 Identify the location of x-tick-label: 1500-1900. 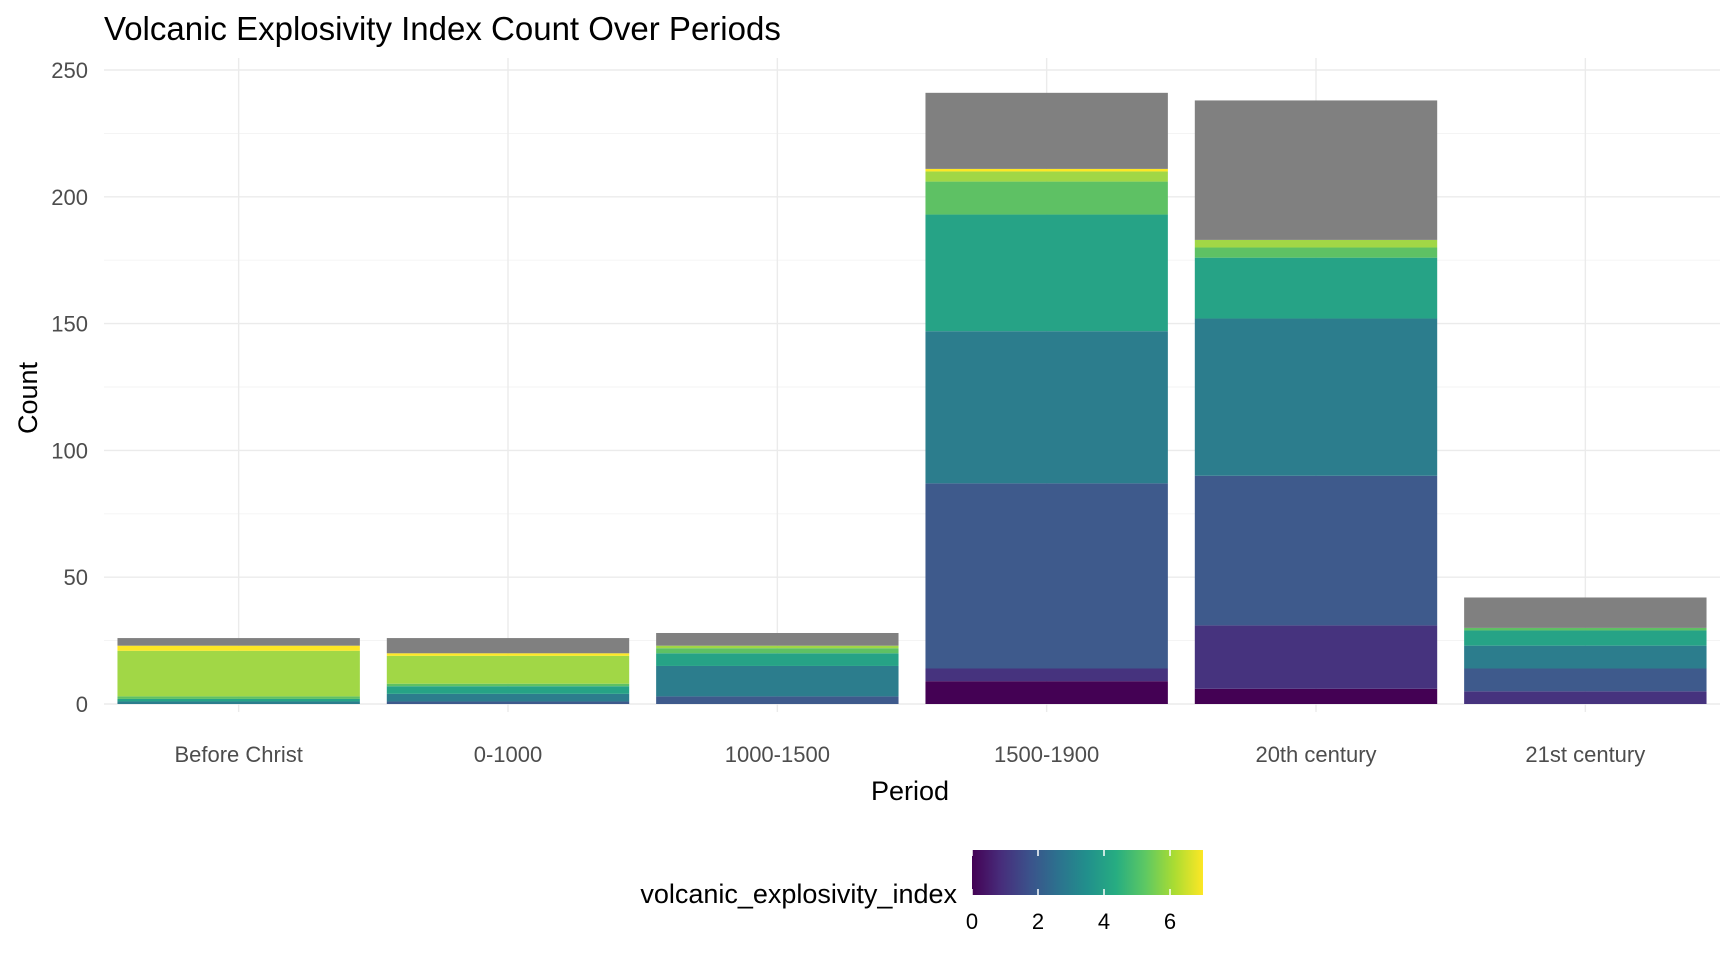
(1046, 754).